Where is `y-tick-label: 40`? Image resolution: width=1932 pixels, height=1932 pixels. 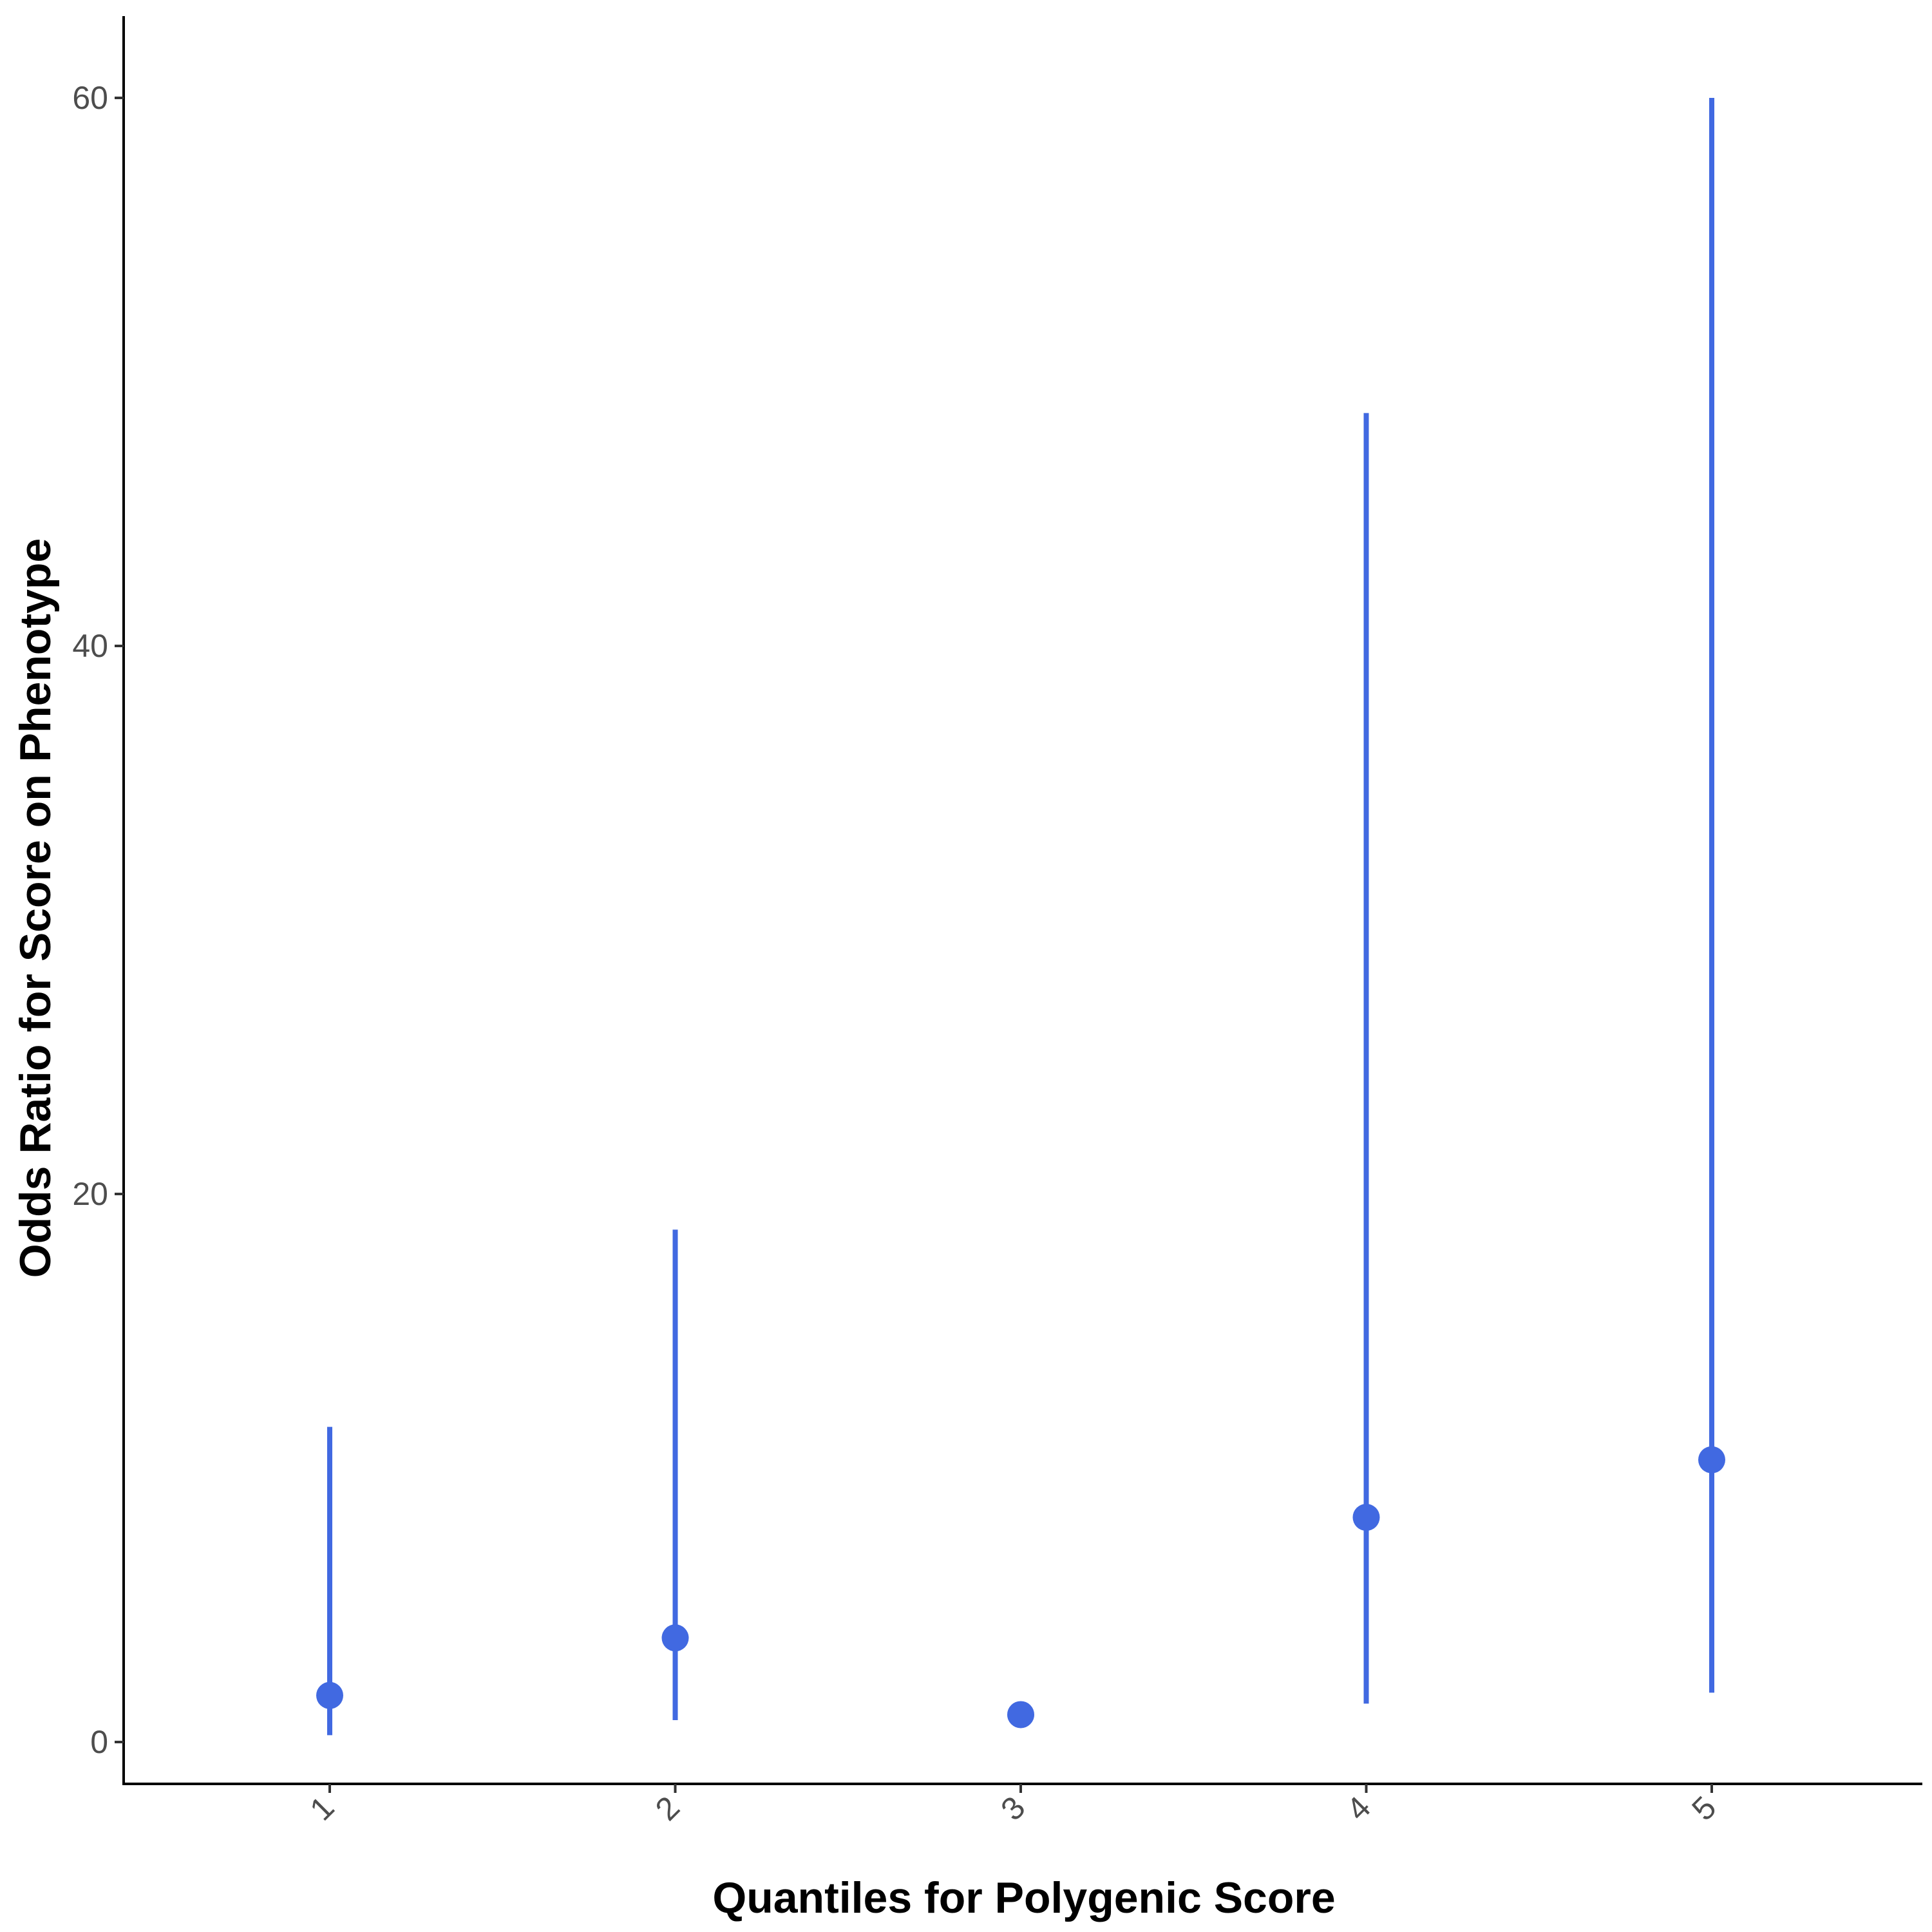 y-tick-label: 40 is located at coordinates (90, 646).